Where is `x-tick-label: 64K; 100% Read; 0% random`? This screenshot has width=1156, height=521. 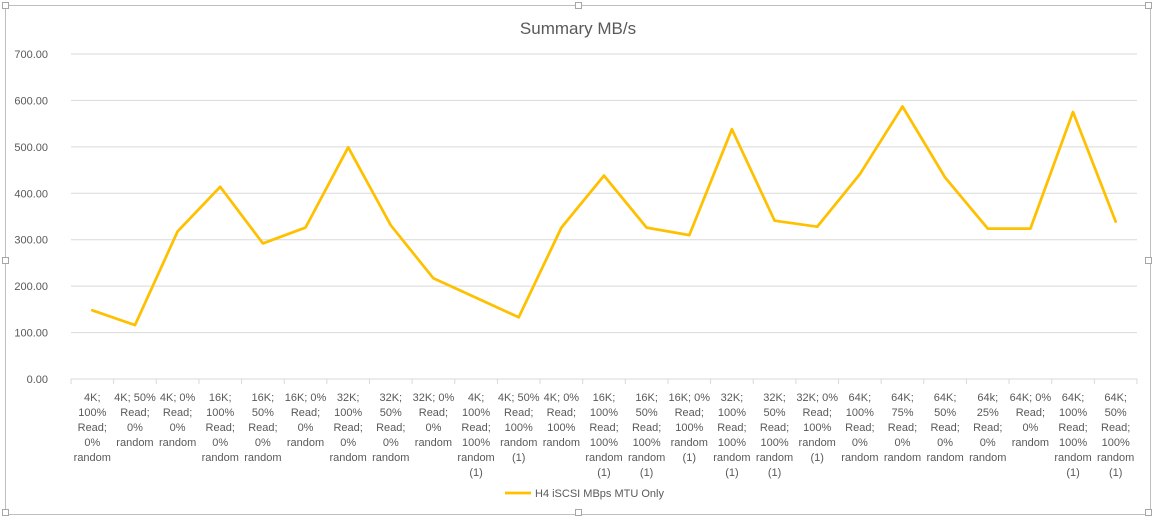 x-tick-label: 64K; 100% Read; 0% random is located at coordinates (859, 428).